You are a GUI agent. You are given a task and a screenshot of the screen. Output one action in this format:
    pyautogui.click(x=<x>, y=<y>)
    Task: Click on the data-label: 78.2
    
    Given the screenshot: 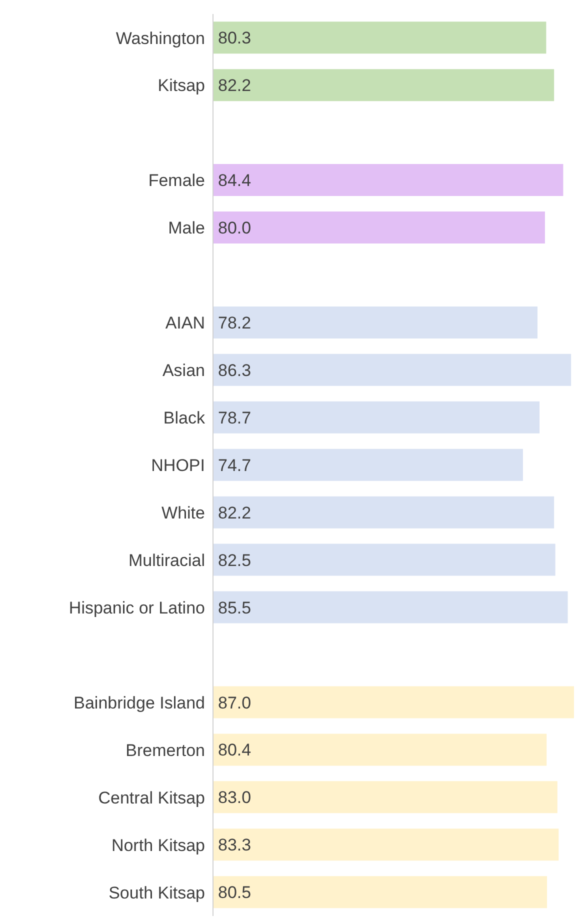 What is the action you would take?
    pyautogui.click(x=235, y=322)
    